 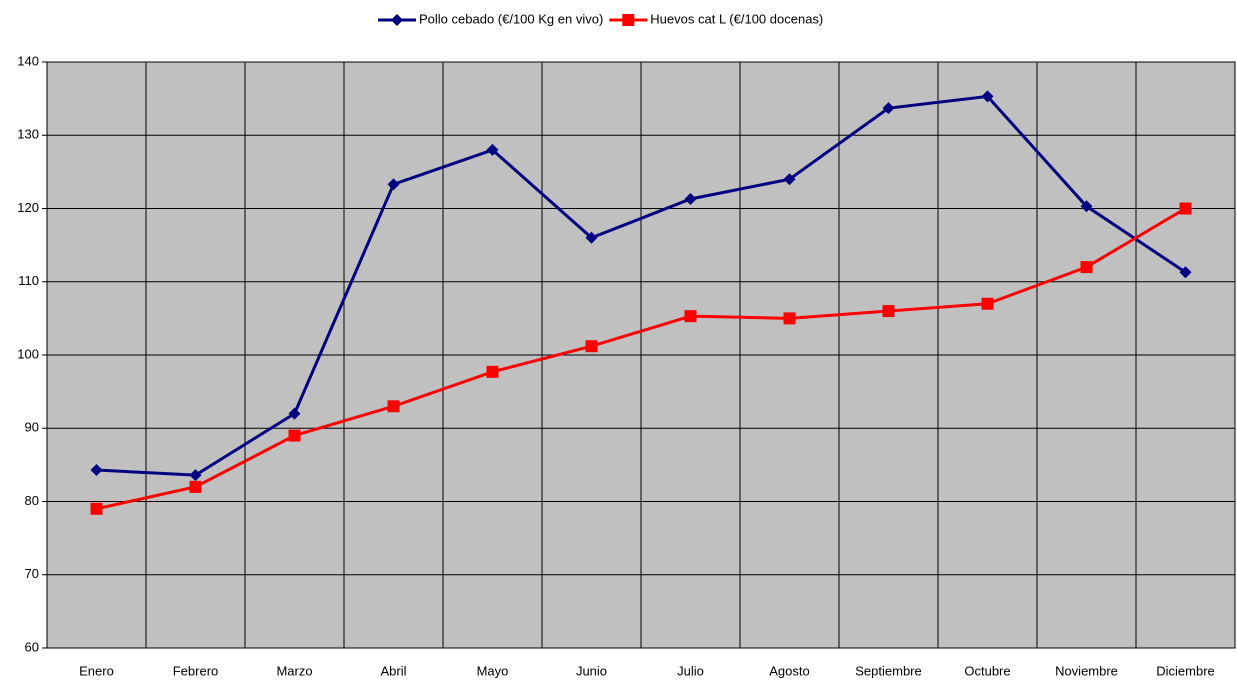 I want to click on x-tick-label: Octubre, so click(x=987, y=670).